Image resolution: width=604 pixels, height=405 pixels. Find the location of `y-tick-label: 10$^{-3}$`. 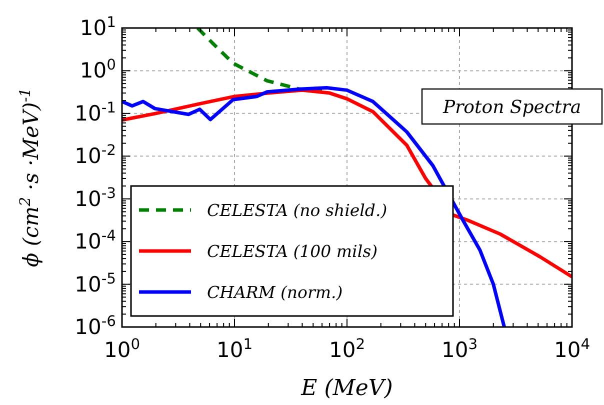

y-tick-label: 10$^{-3}$ is located at coordinates (95, 197).